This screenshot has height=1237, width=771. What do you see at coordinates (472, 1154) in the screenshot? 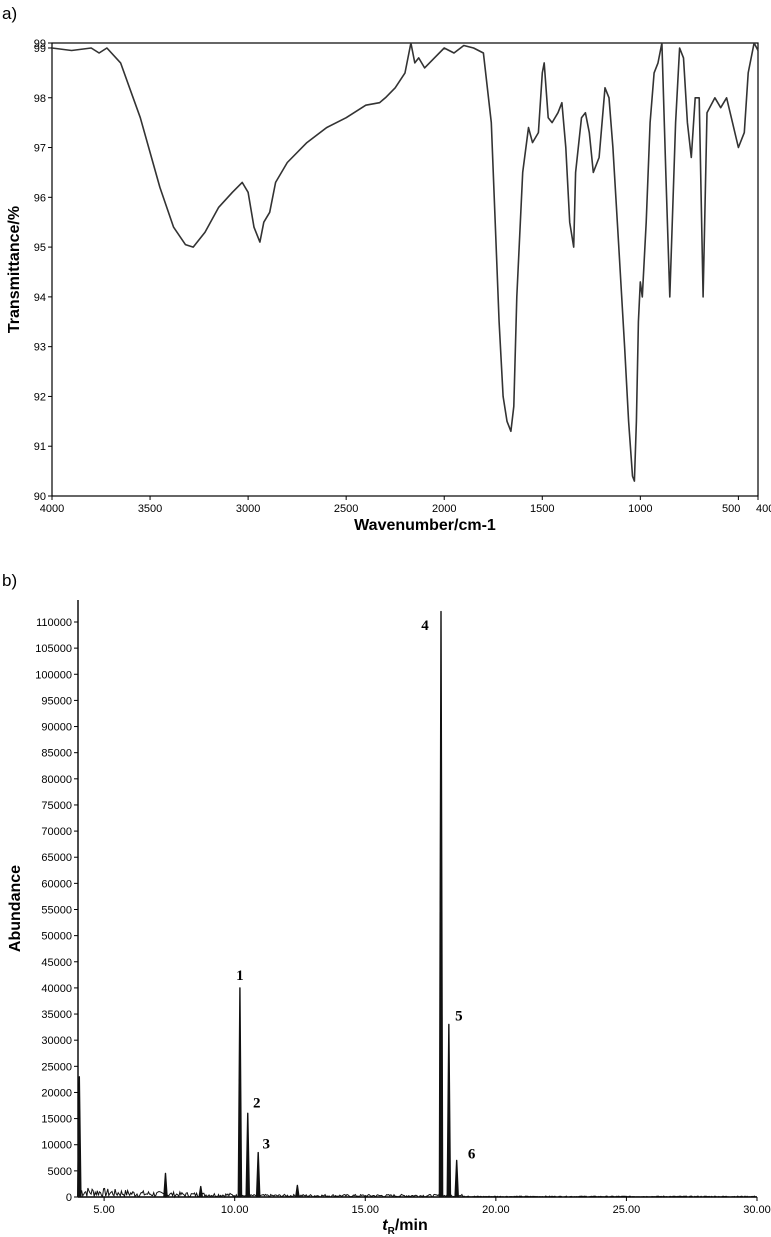
I see `gc-peak-label-6: 6` at bounding box center [472, 1154].